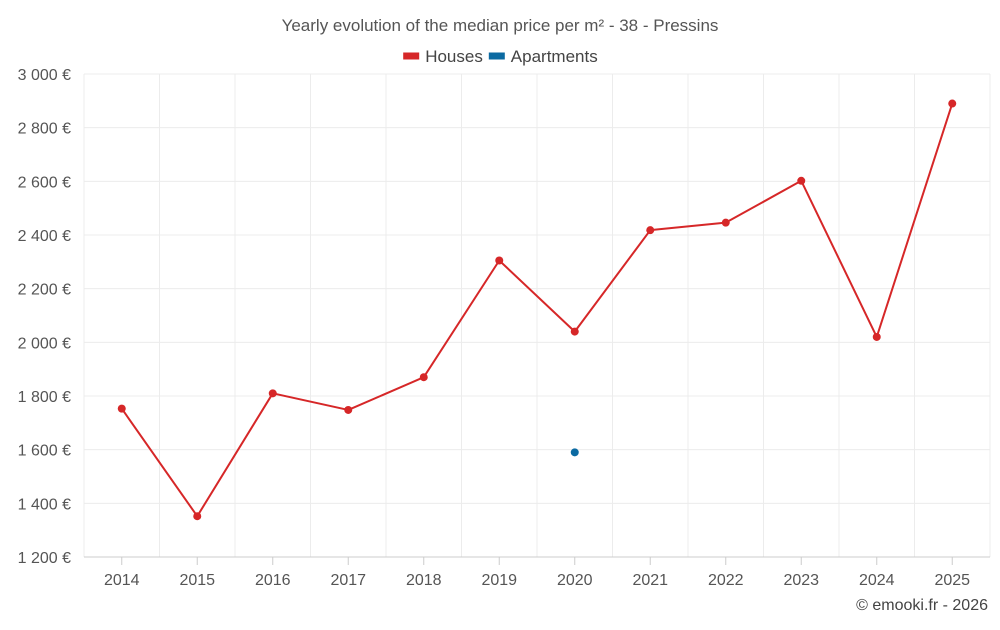  What do you see at coordinates (574, 331) in the screenshot?
I see `houses-point-2020` at bounding box center [574, 331].